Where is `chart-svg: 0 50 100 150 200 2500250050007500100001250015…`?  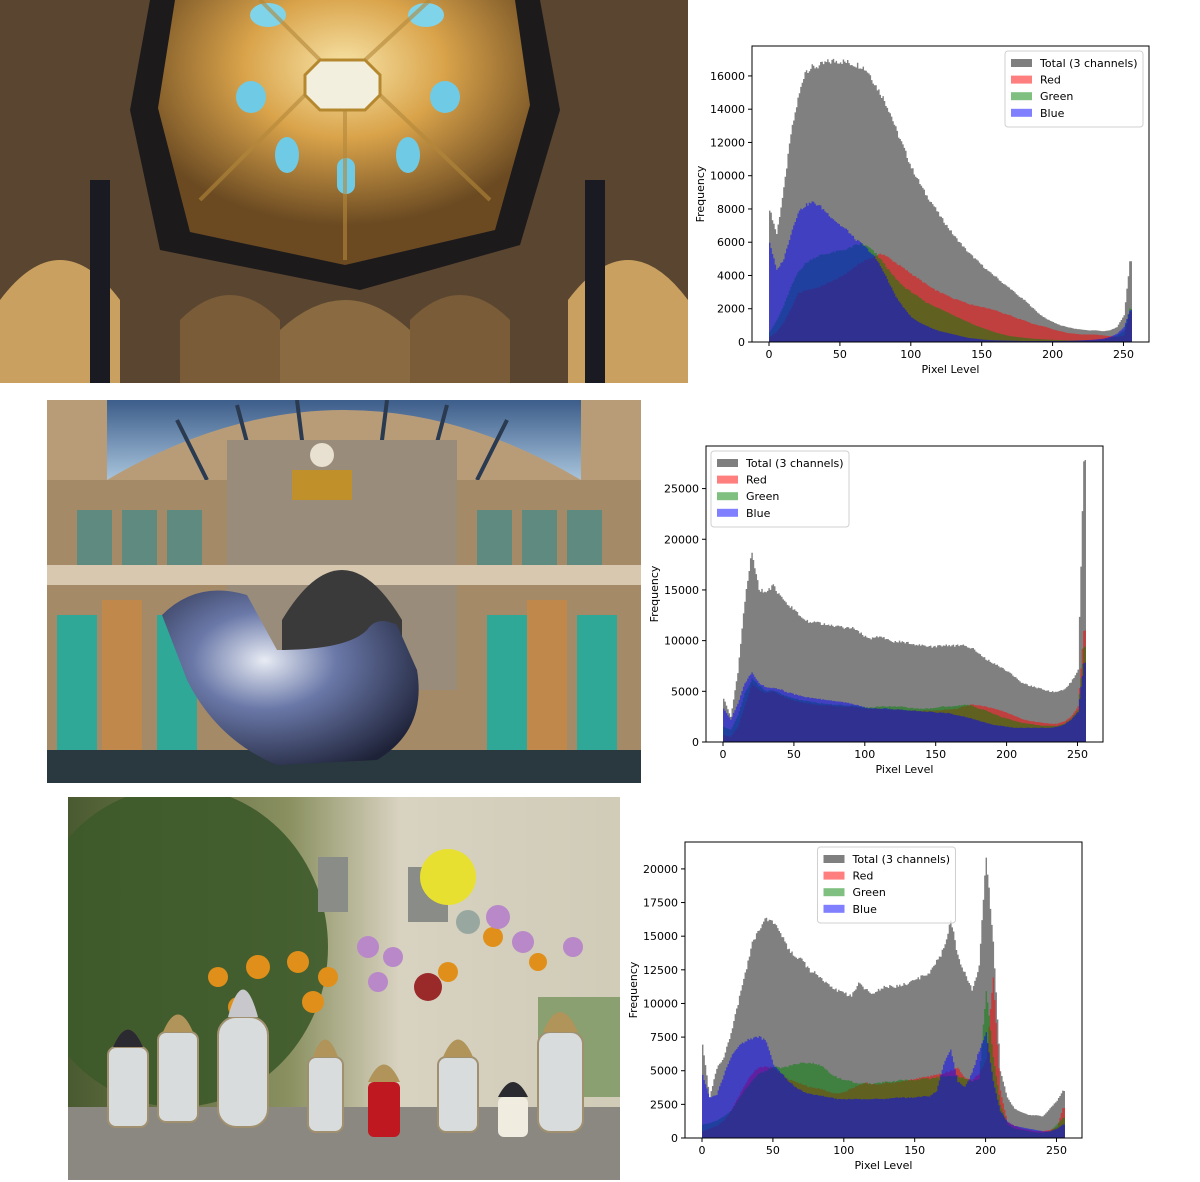 chart-svg: 0 50 100 150 200 2500250050007500100001250015… is located at coordinates (855, 1006).